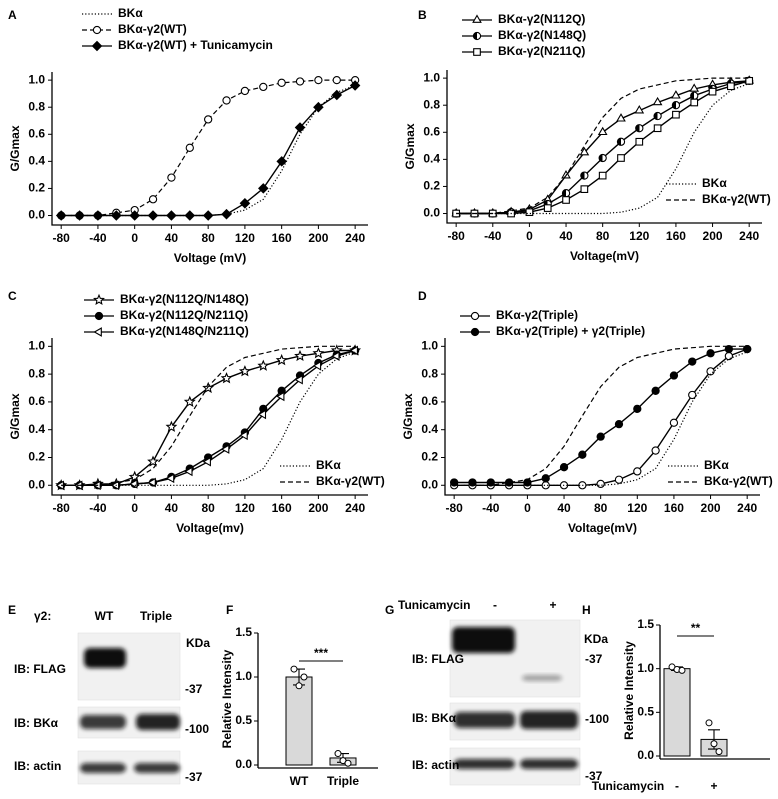 This screenshot has width=778, height=799. What do you see at coordinates (677, 712) in the screenshot?
I see `bar` at bounding box center [677, 712].